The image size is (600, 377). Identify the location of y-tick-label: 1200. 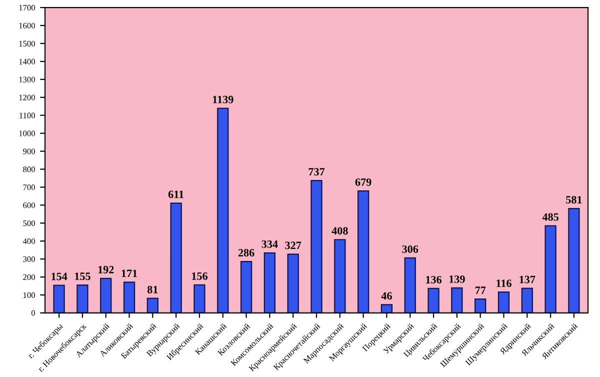
(27, 97).